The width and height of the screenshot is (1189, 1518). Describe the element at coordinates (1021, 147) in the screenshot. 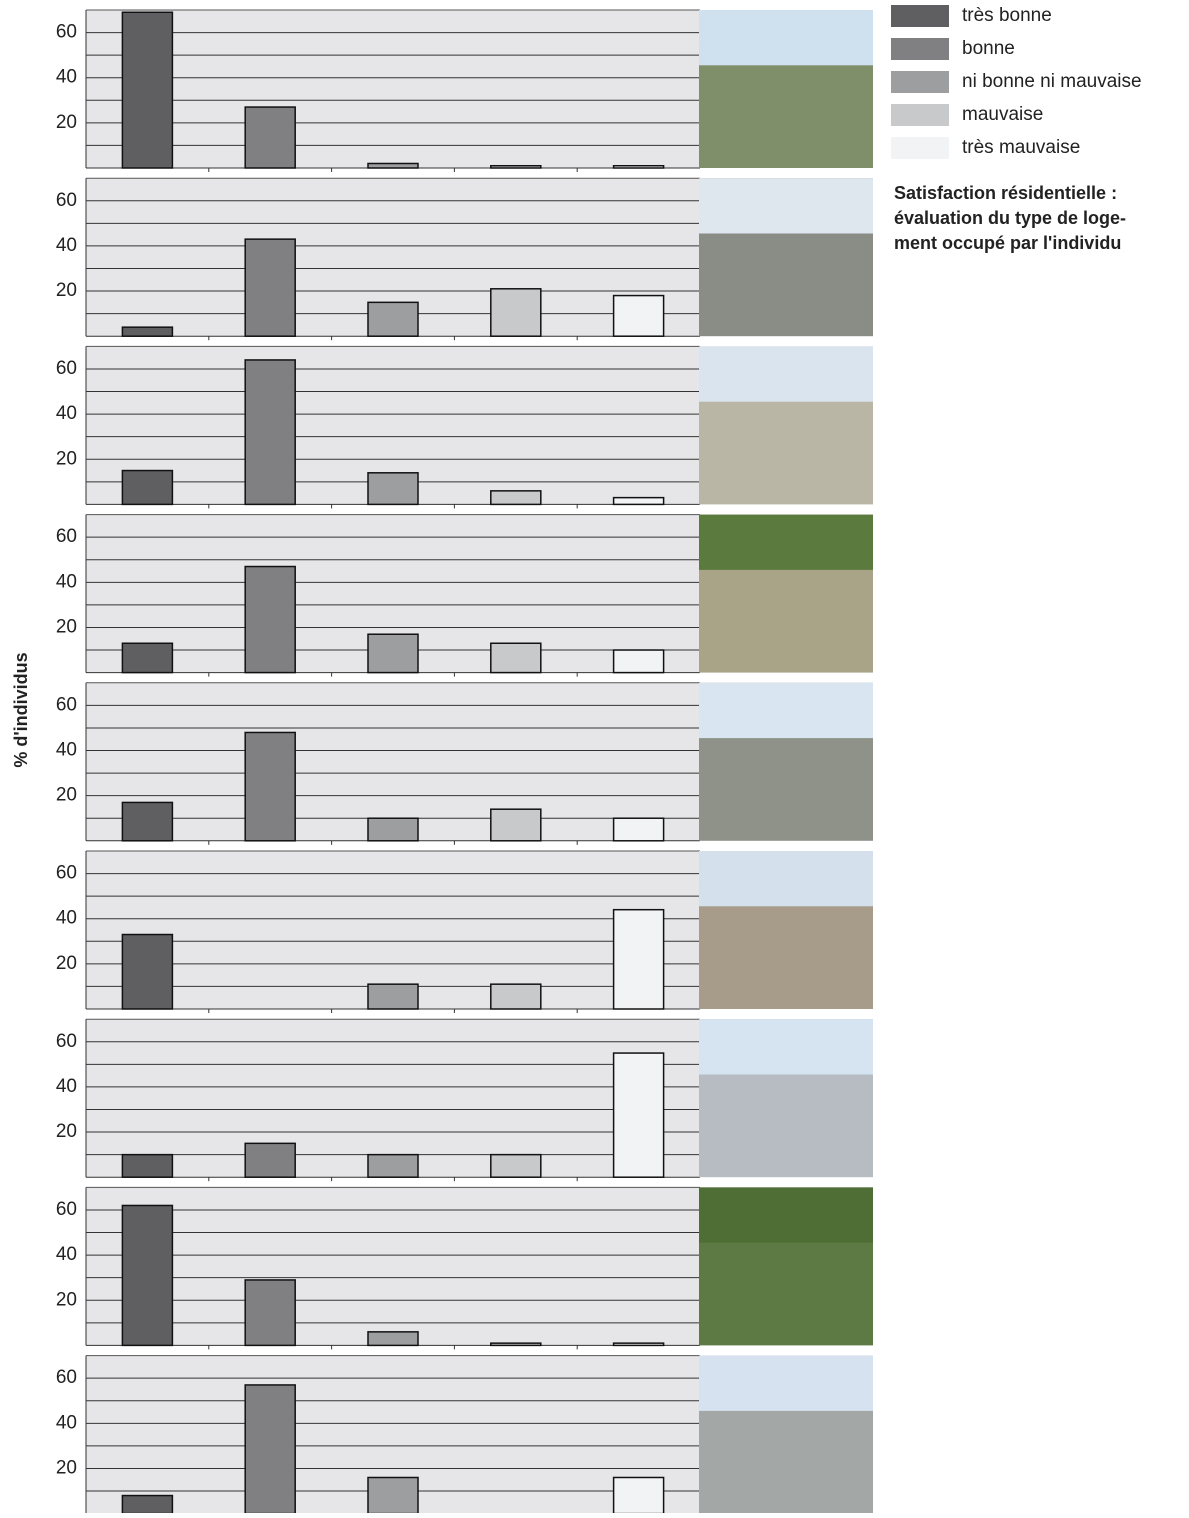

I see `legend-label: très mauvaise` at that location.